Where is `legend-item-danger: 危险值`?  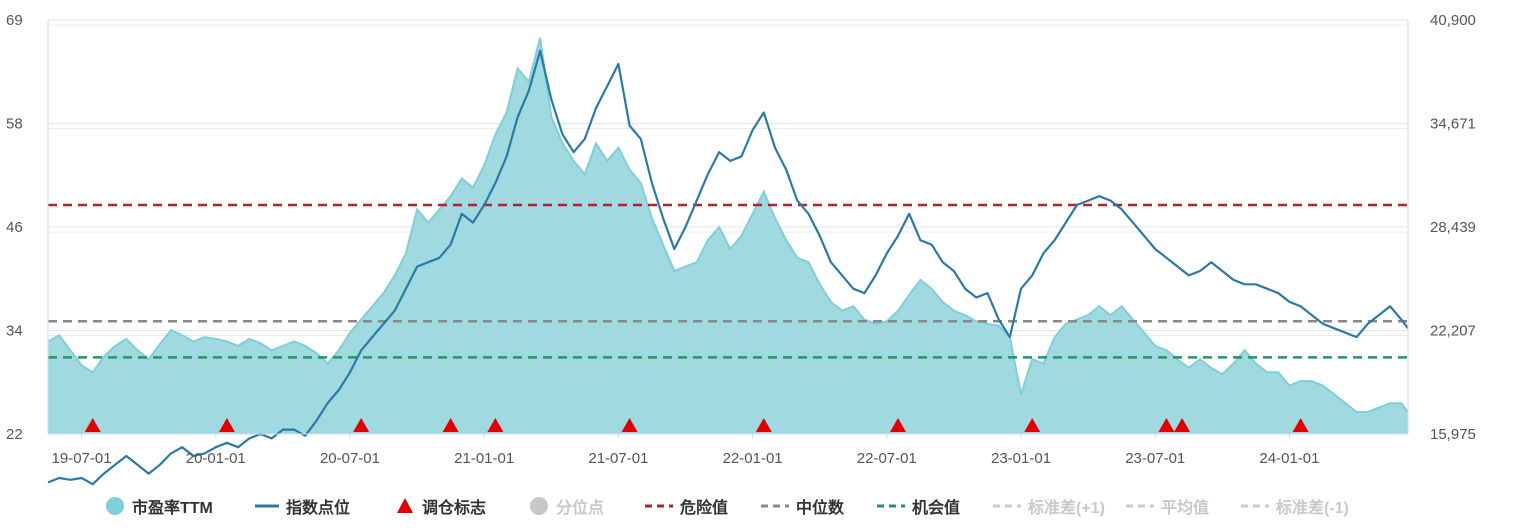 legend-item-danger: 危险值 is located at coordinates (686, 506).